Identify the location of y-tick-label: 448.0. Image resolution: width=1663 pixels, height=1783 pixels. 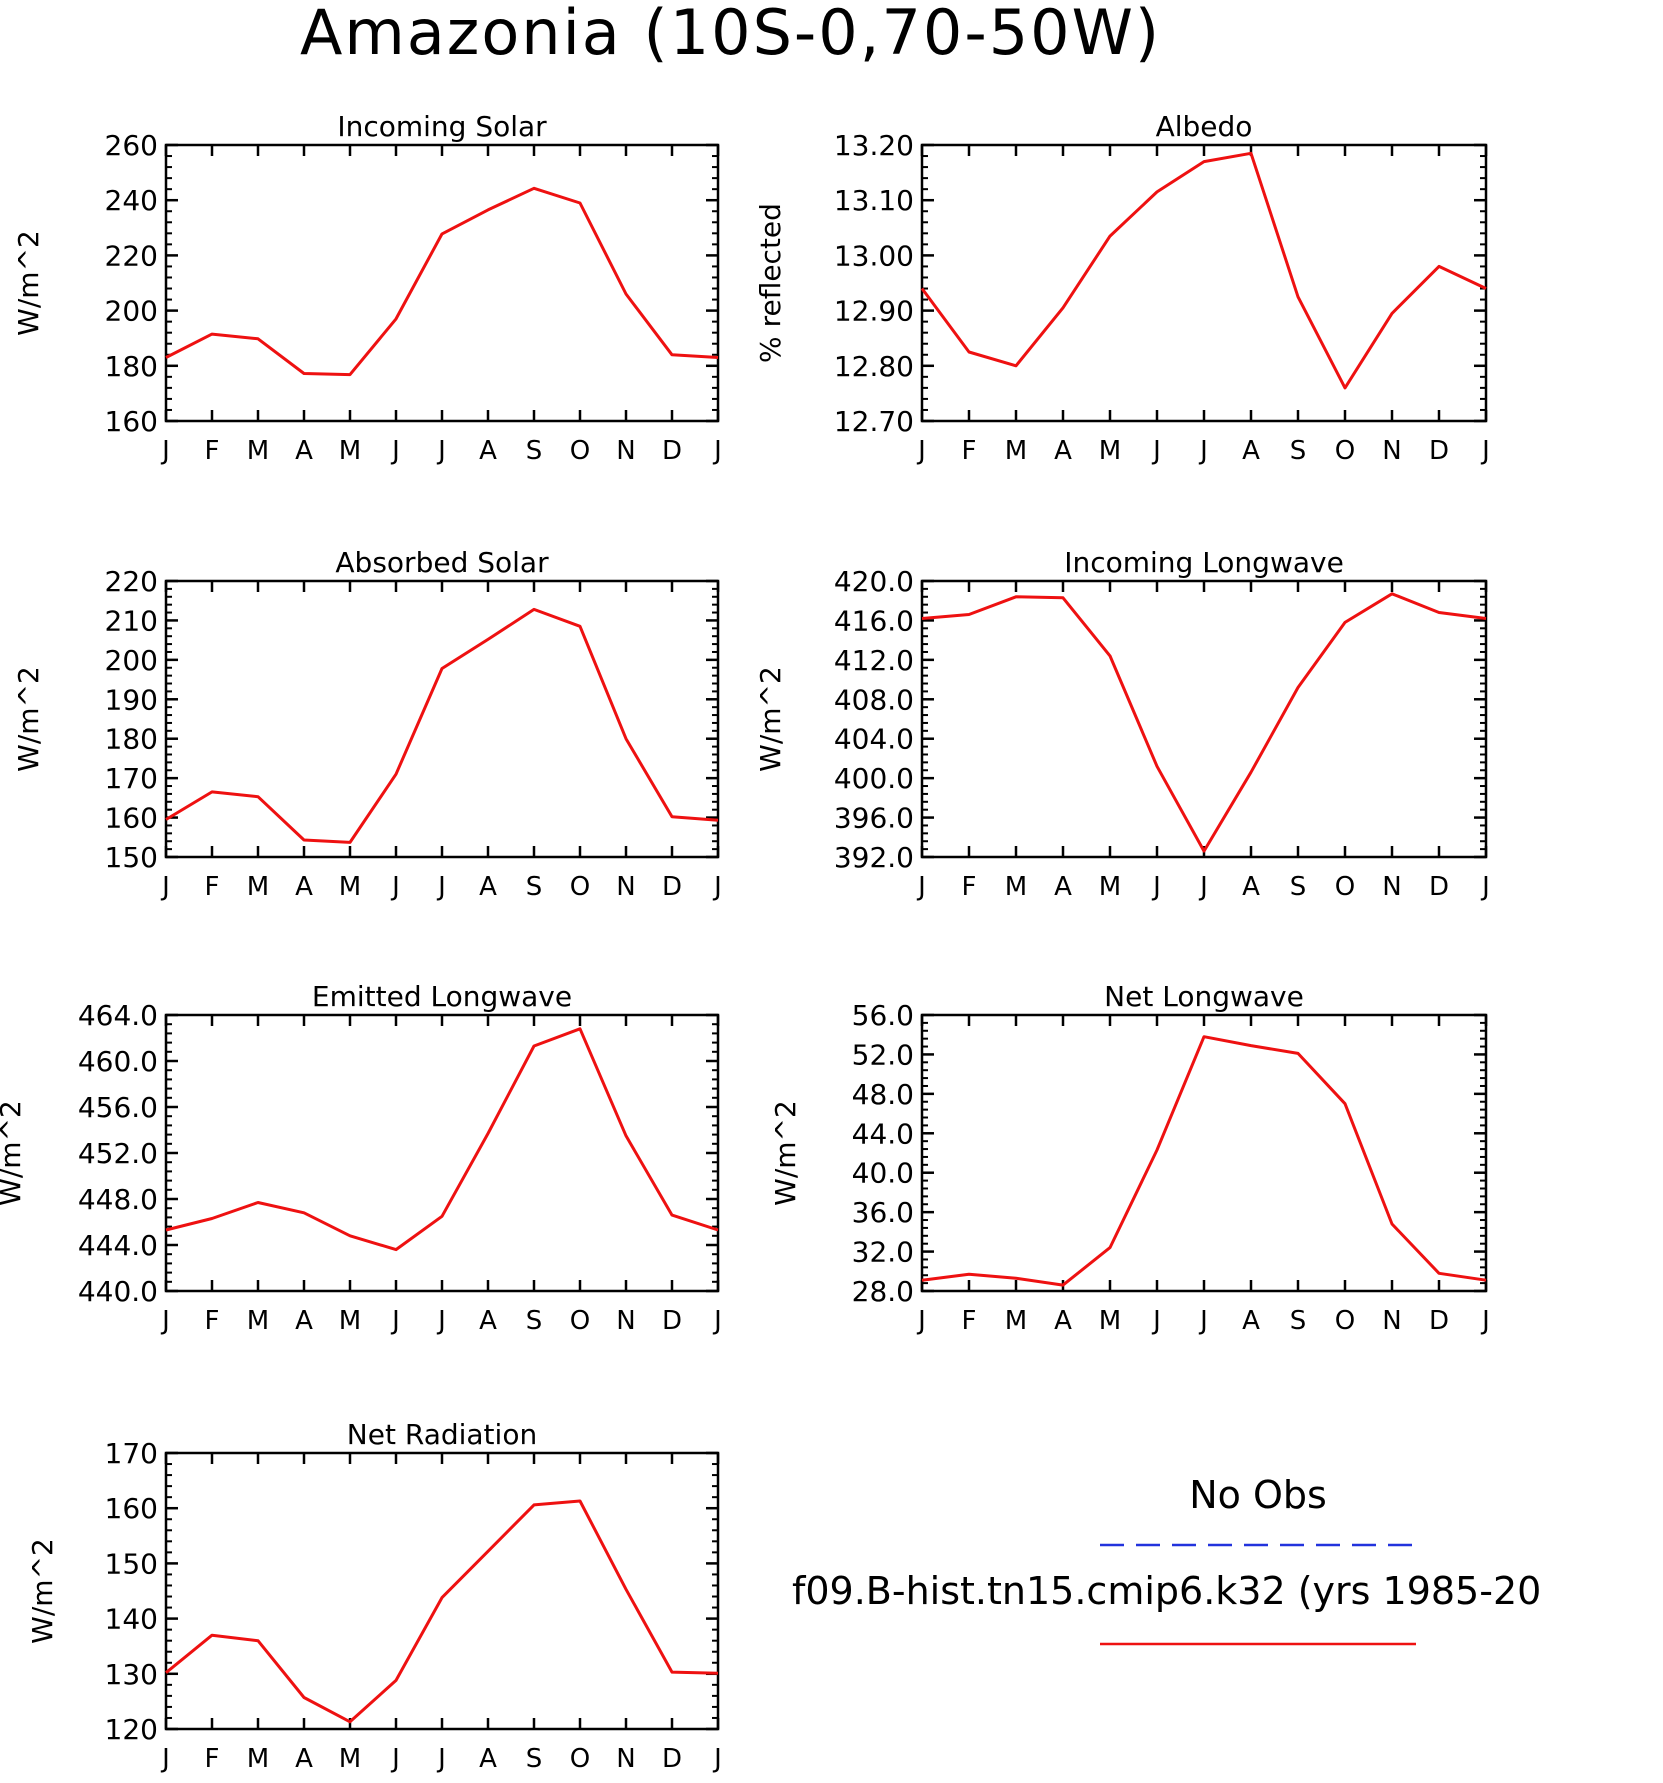
(118, 1199).